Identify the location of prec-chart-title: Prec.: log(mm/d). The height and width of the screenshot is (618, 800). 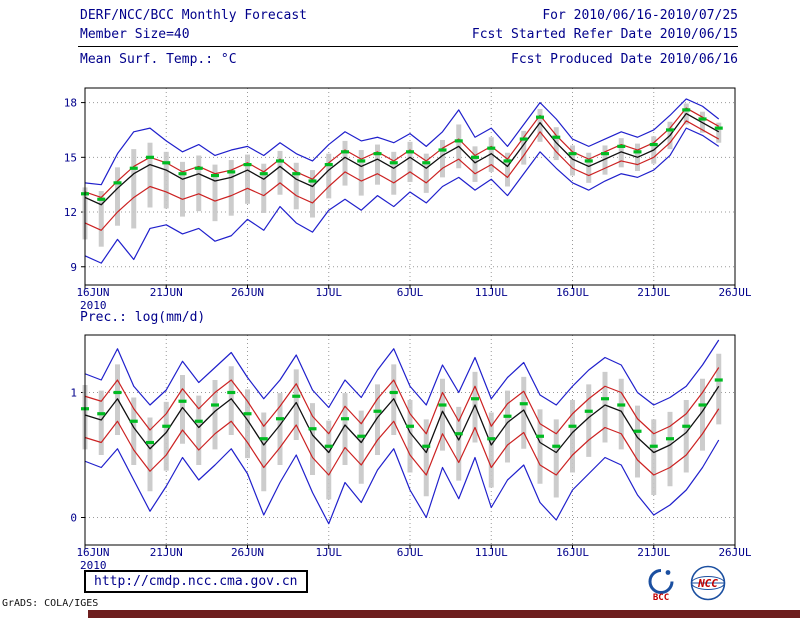
(143, 317).